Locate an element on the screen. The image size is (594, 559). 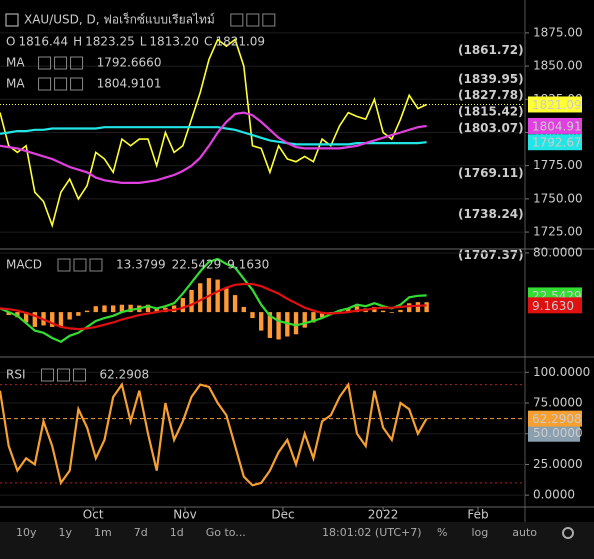
toolbar-button: log is located at coordinates (479, 532).